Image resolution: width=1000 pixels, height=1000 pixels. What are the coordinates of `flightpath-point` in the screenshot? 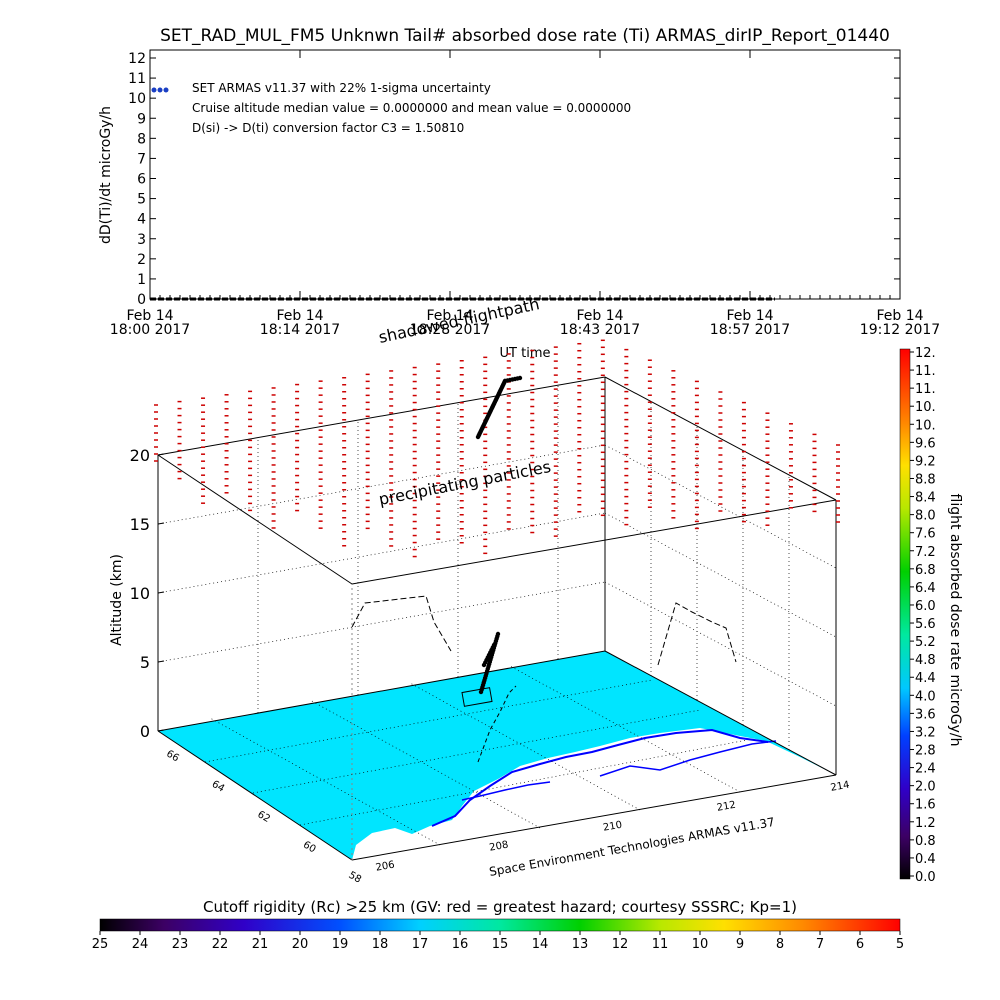 It's located at (520, 378).